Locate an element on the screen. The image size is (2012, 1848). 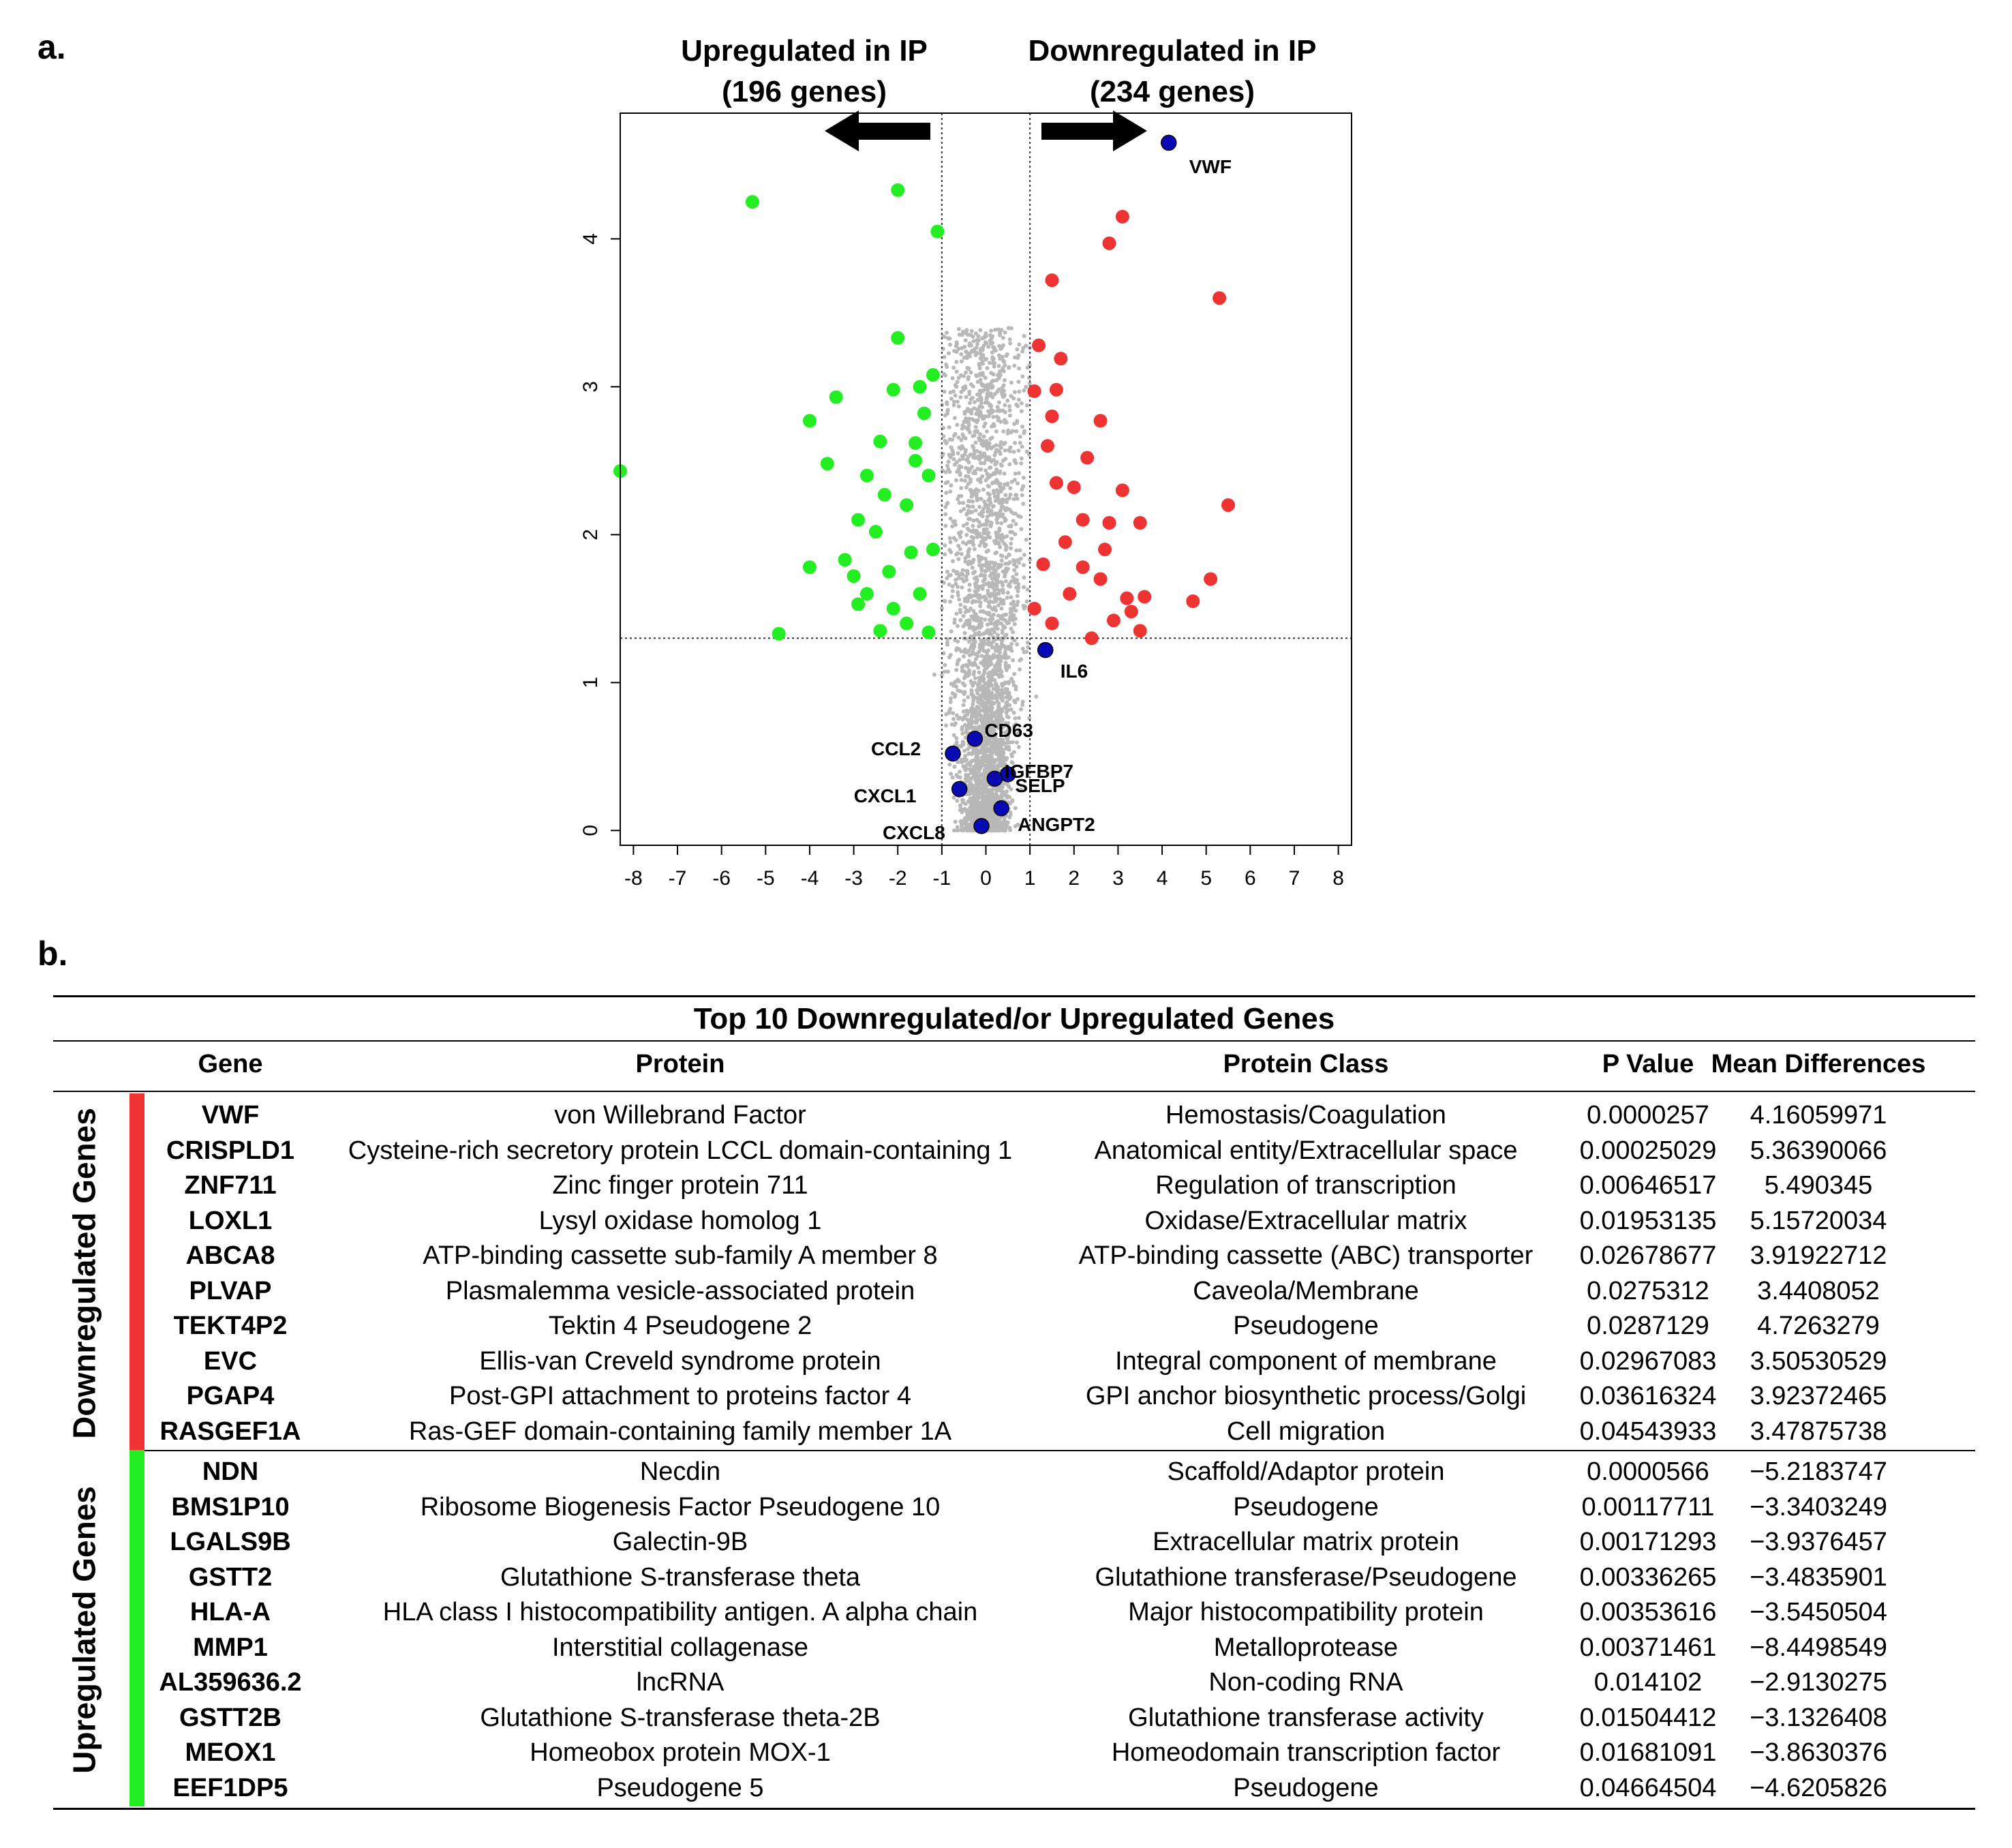
table-cell: Ribosome Biogenesis Factor Pseudogene 10 is located at coordinates (680, 1506).